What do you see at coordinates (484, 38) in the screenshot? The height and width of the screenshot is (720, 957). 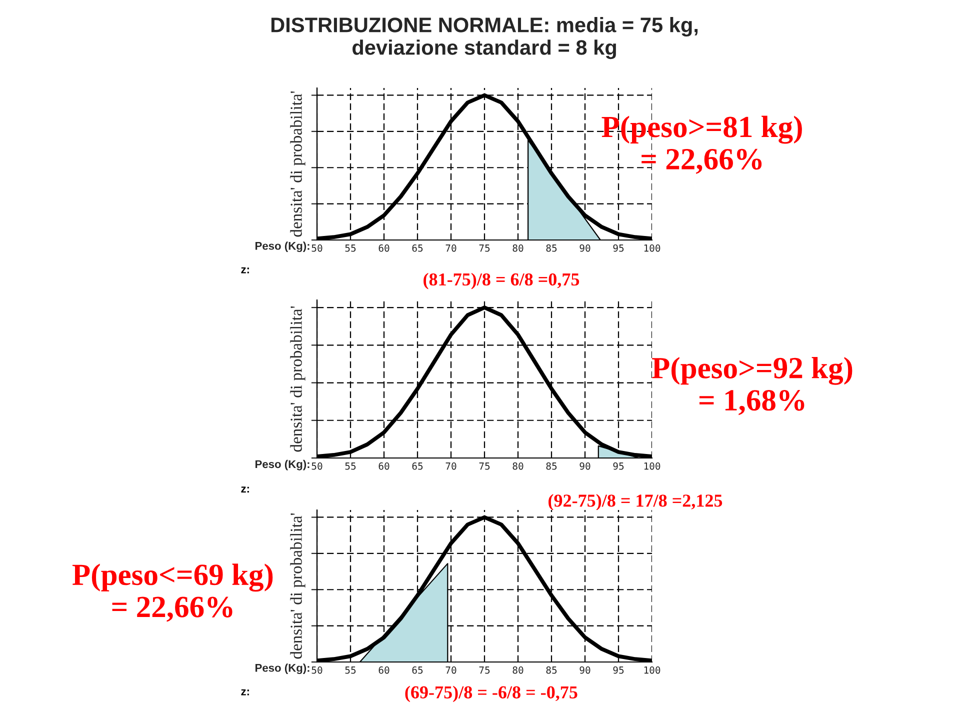 I see `chart-title: DISTRIBUZIONE NORMALE: media = 75 kg, deviazione standard = 8 kg` at bounding box center [484, 38].